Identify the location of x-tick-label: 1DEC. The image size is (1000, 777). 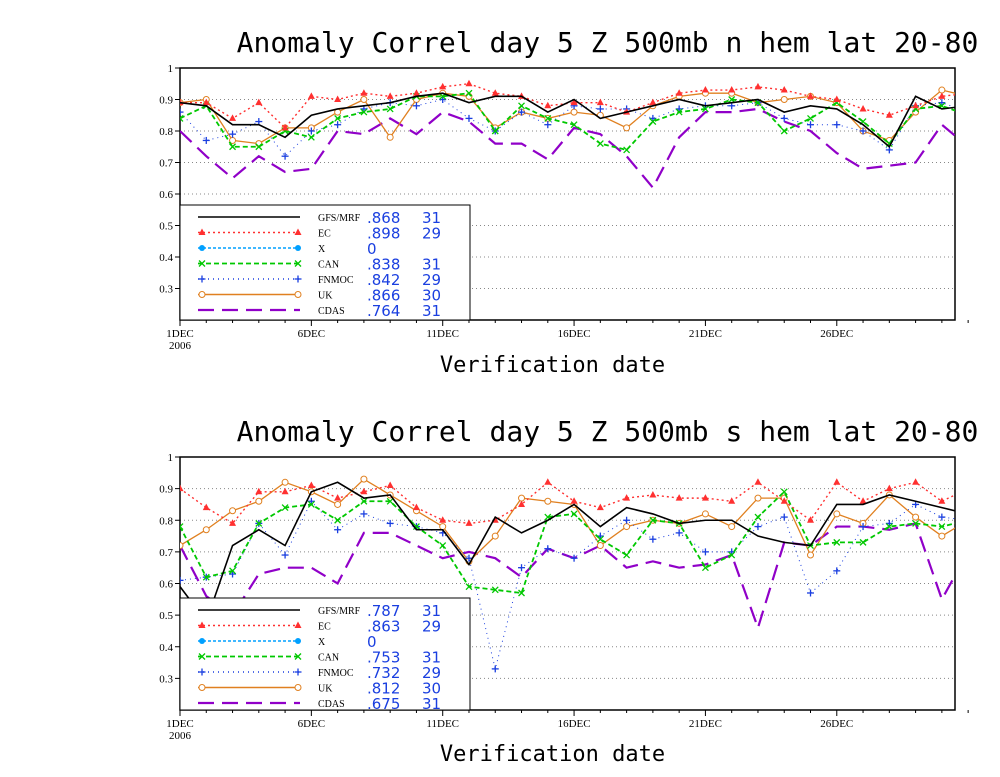
(180, 334).